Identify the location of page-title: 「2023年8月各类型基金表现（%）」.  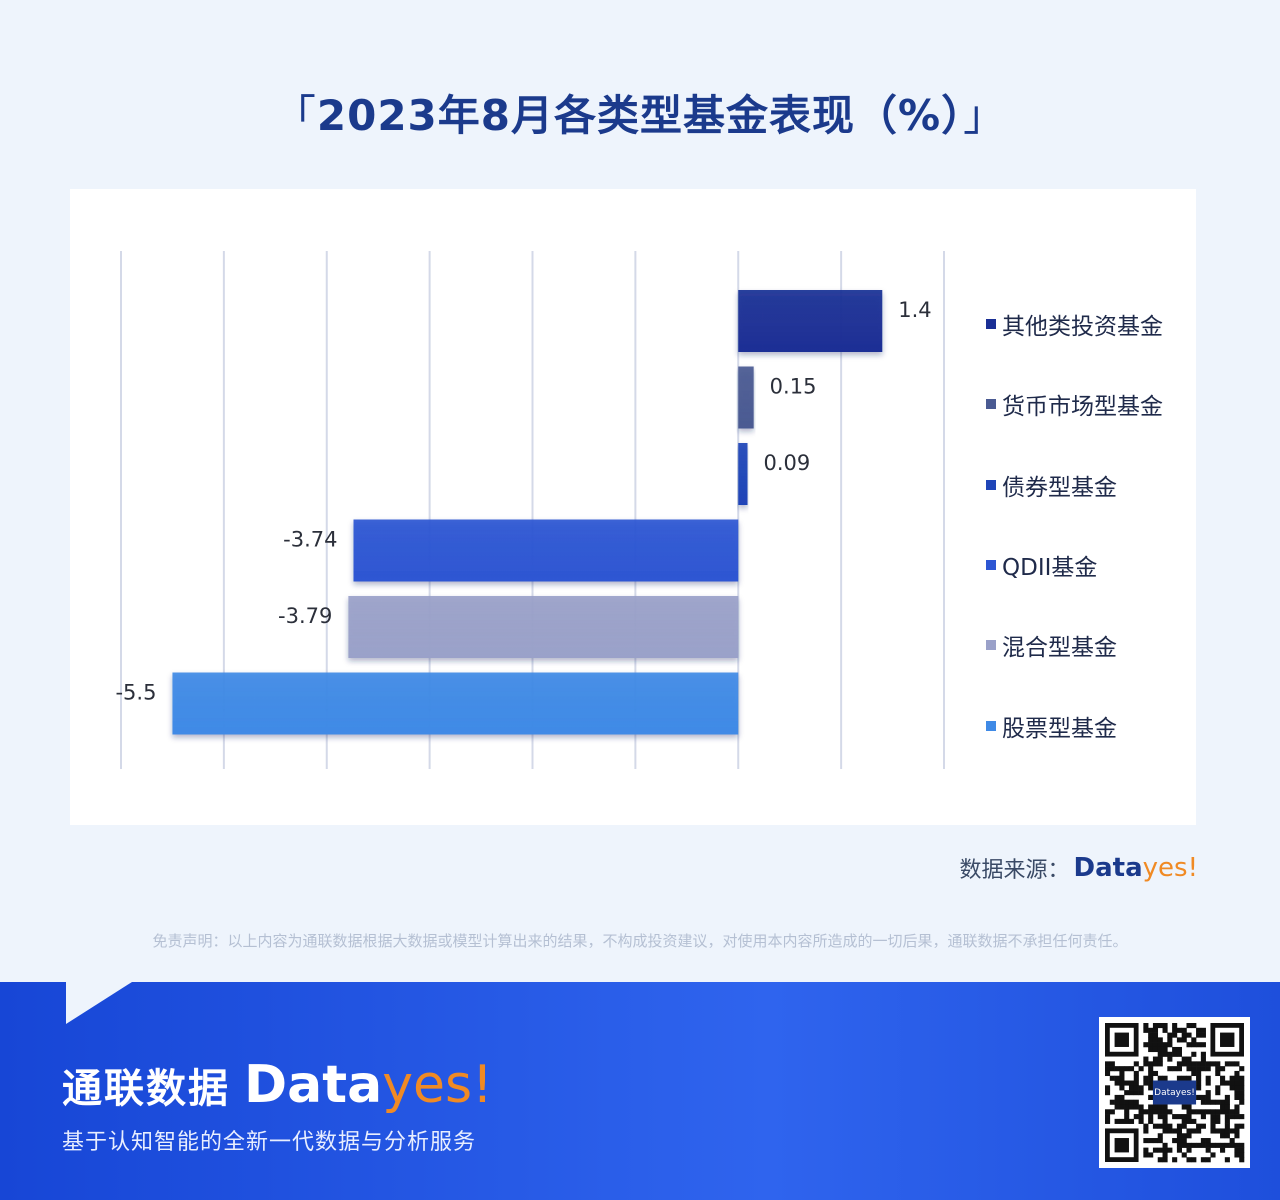
(640, 112).